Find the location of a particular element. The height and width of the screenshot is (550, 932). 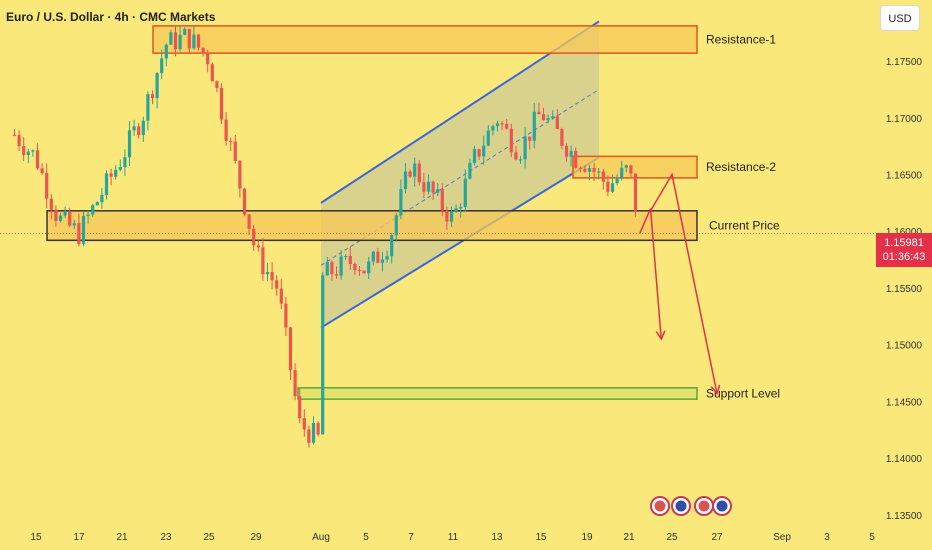

x-tick-label: 11 is located at coordinates (453, 537).